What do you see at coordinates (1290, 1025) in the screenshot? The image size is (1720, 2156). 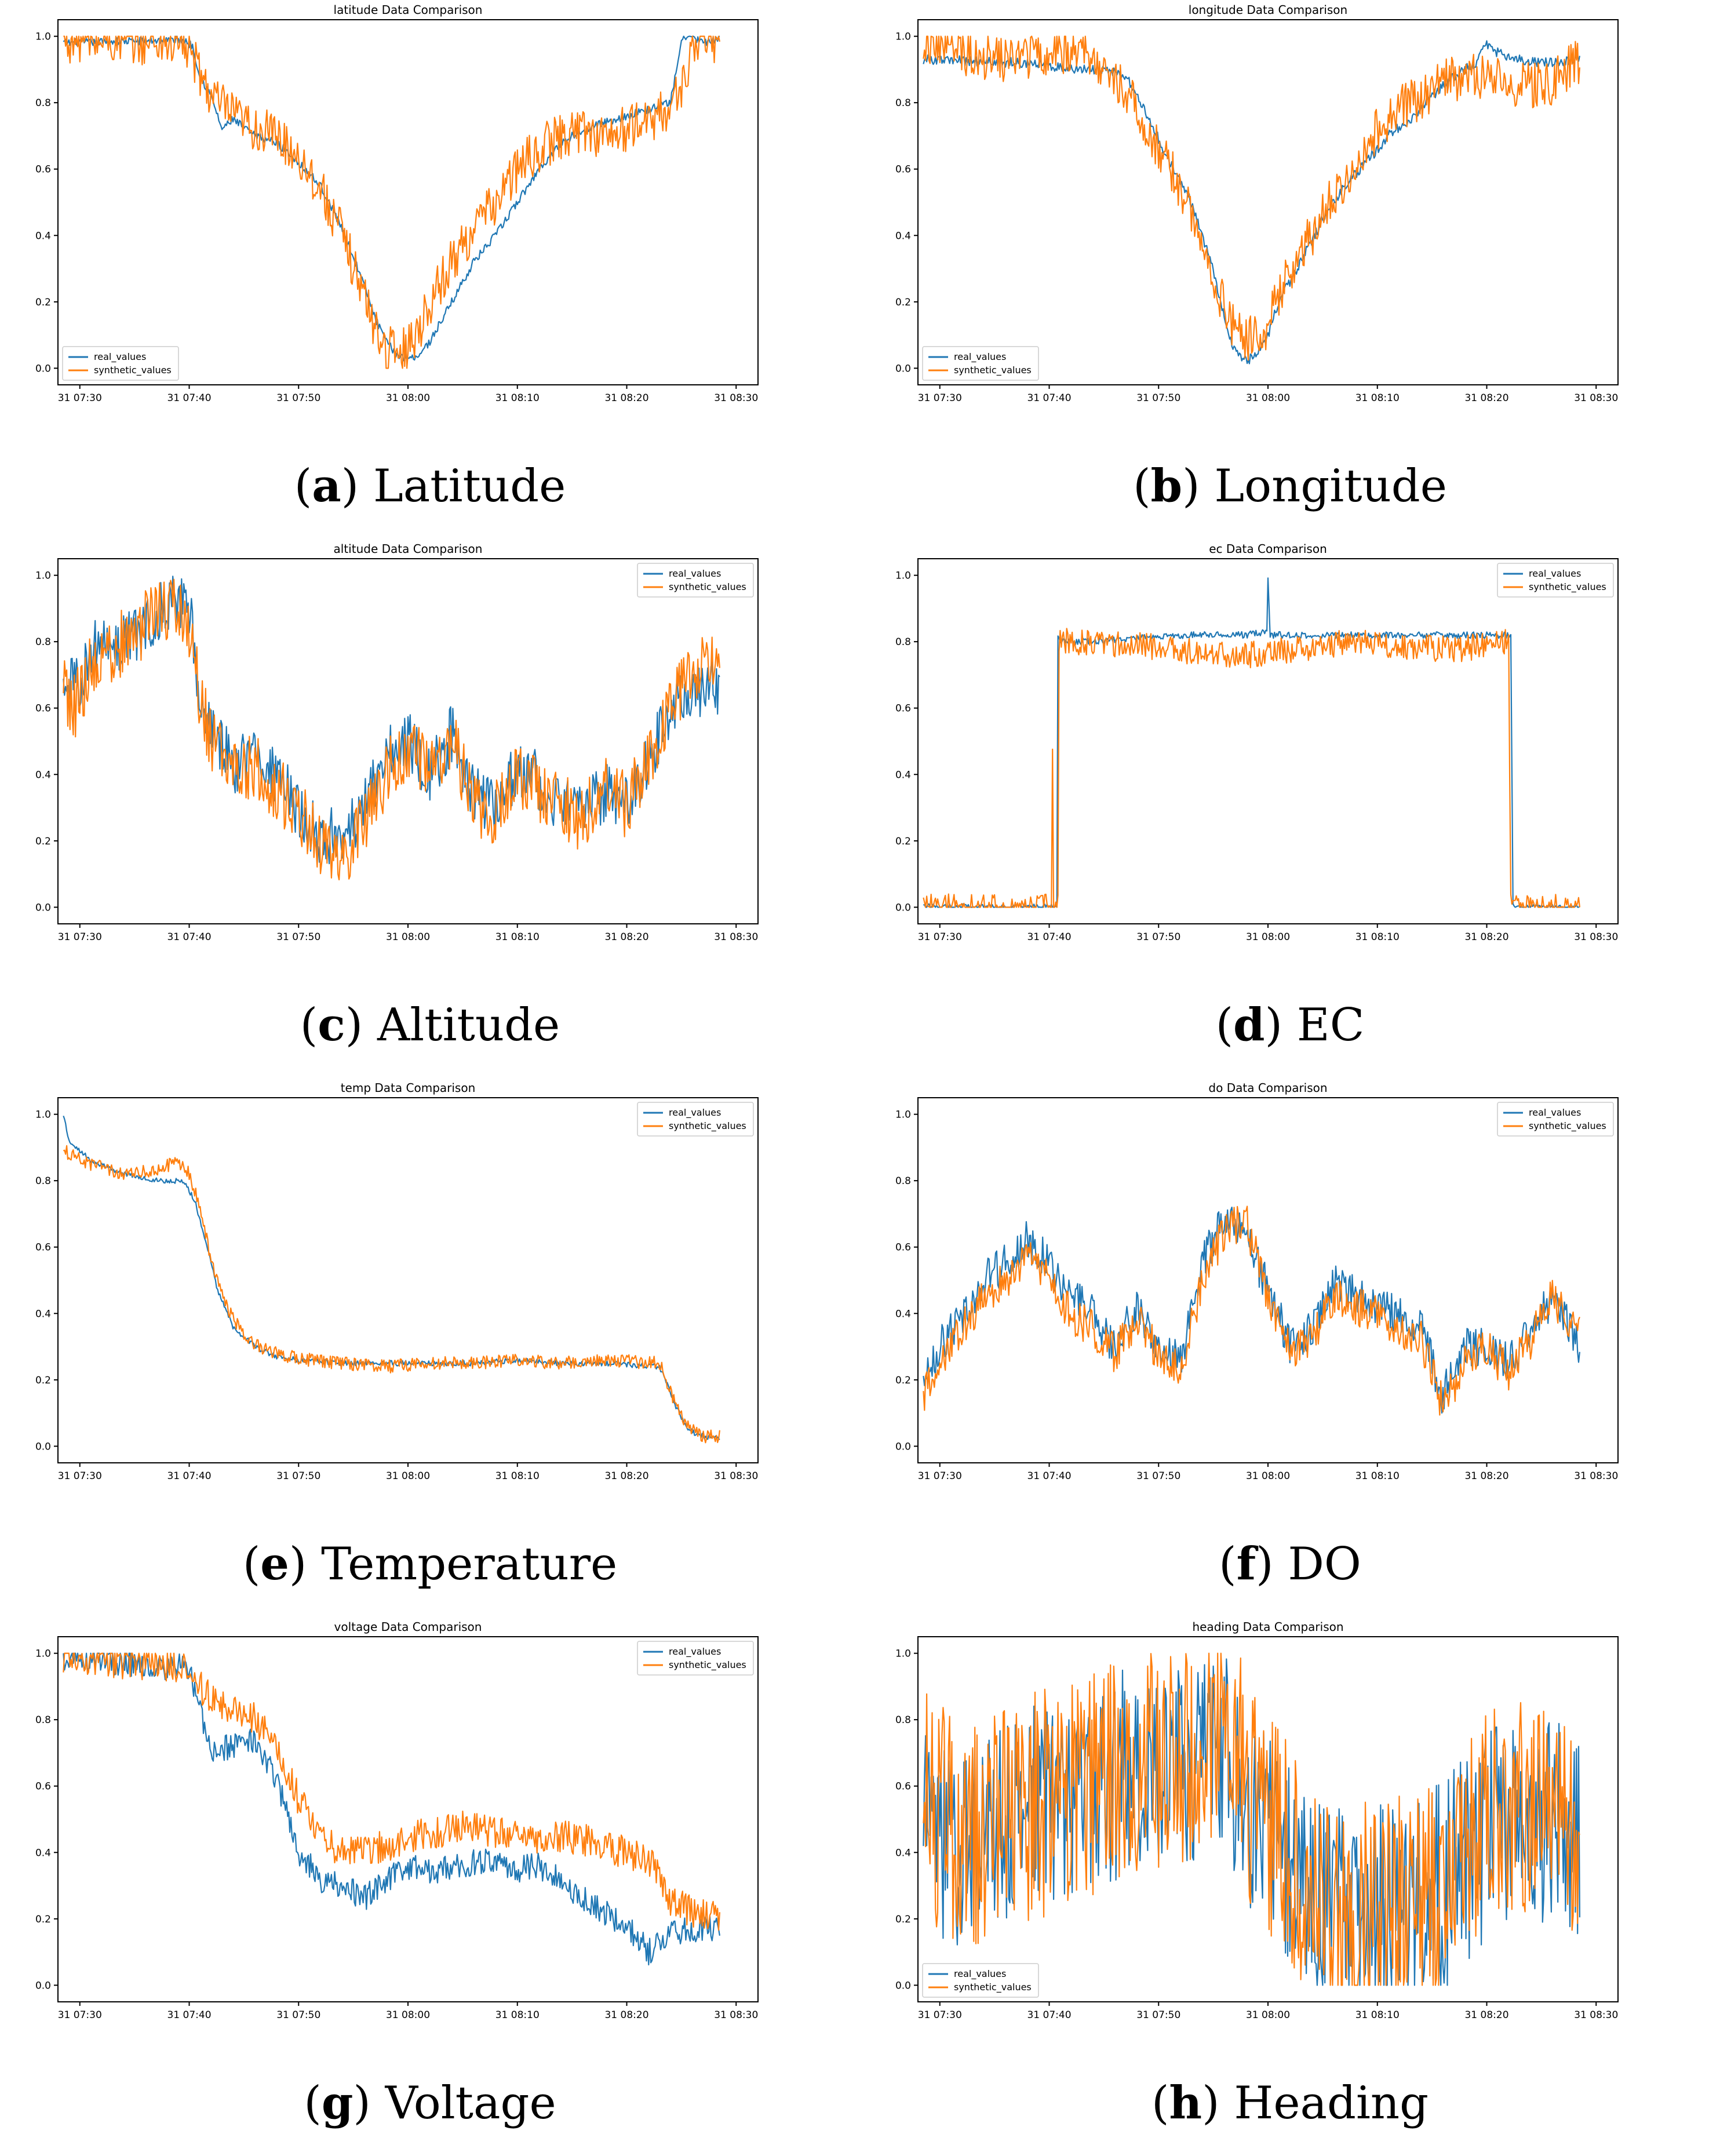 I see `subfigure-caption: (d) EC` at bounding box center [1290, 1025].